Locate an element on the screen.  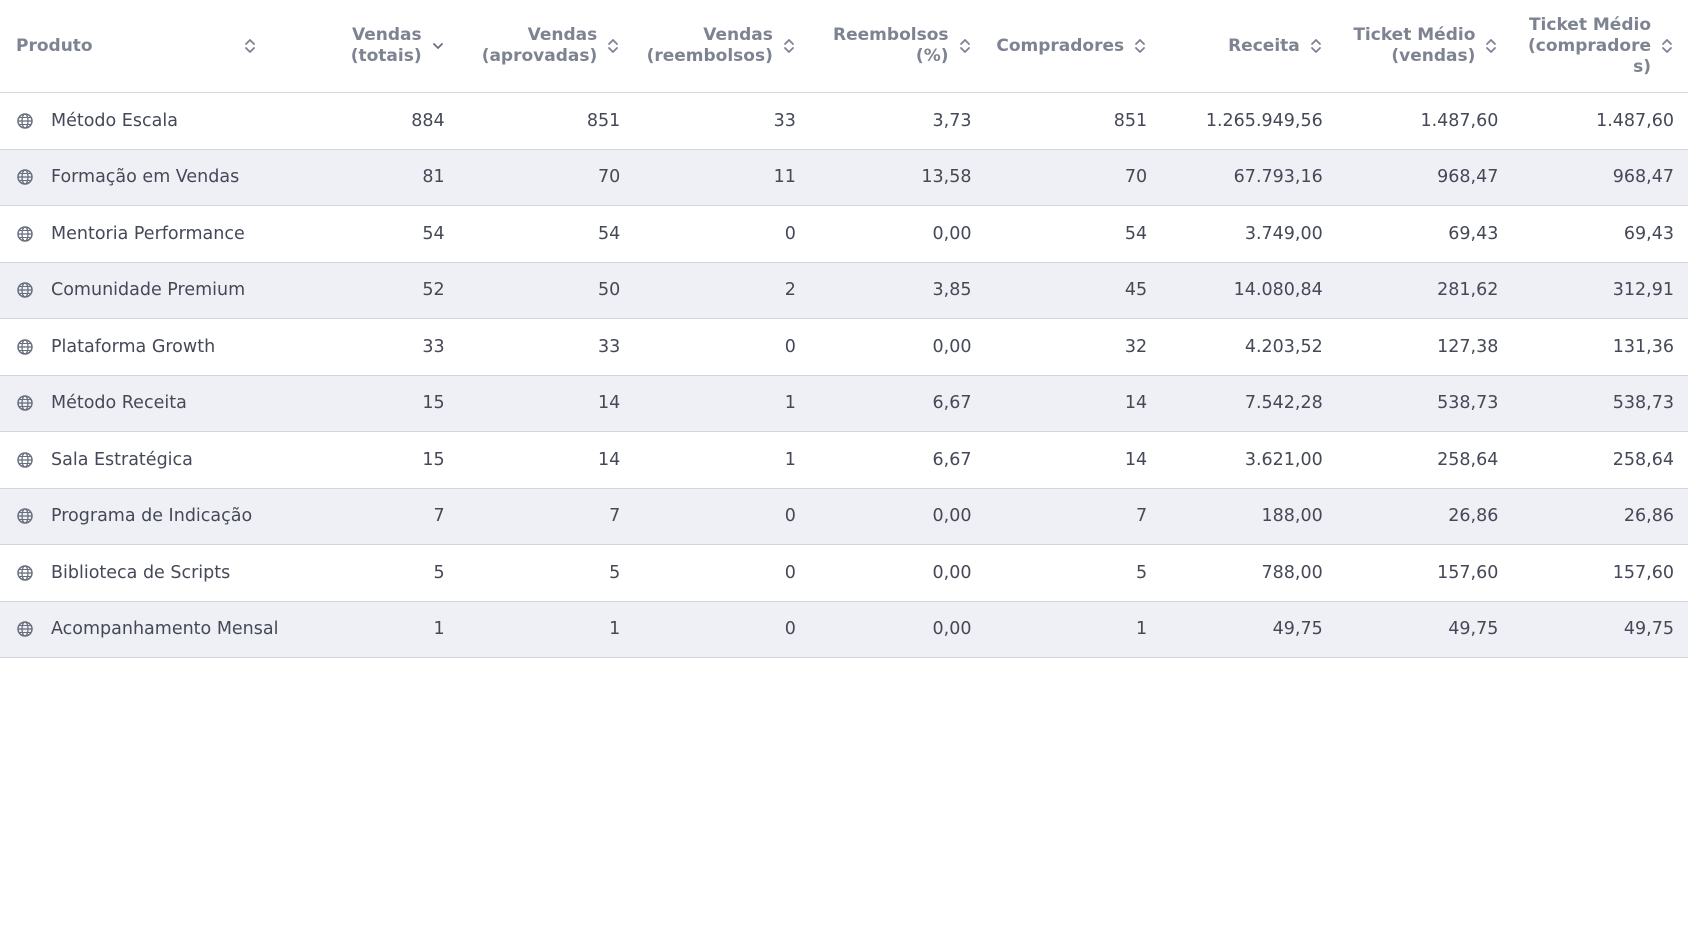
cell-vendas-aprovadas: 54 is located at coordinates (546, 234).